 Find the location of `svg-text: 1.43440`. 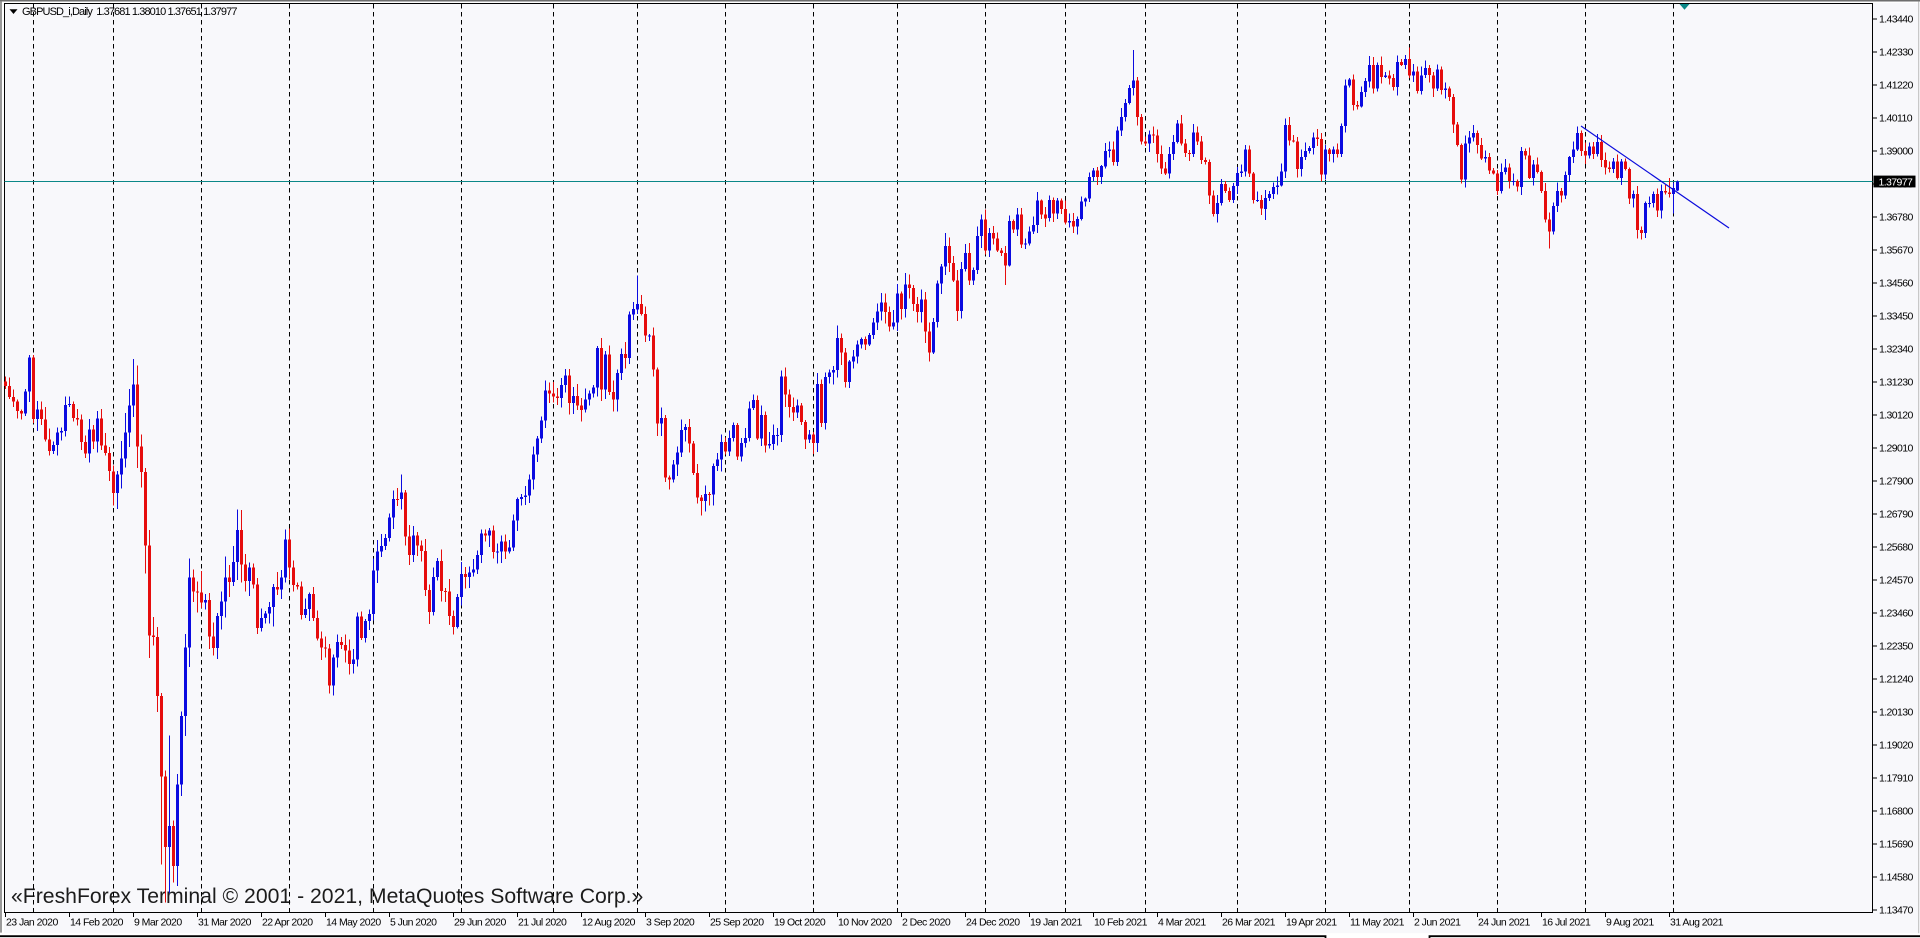

svg-text: 1.43440 is located at coordinates (1896, 20).